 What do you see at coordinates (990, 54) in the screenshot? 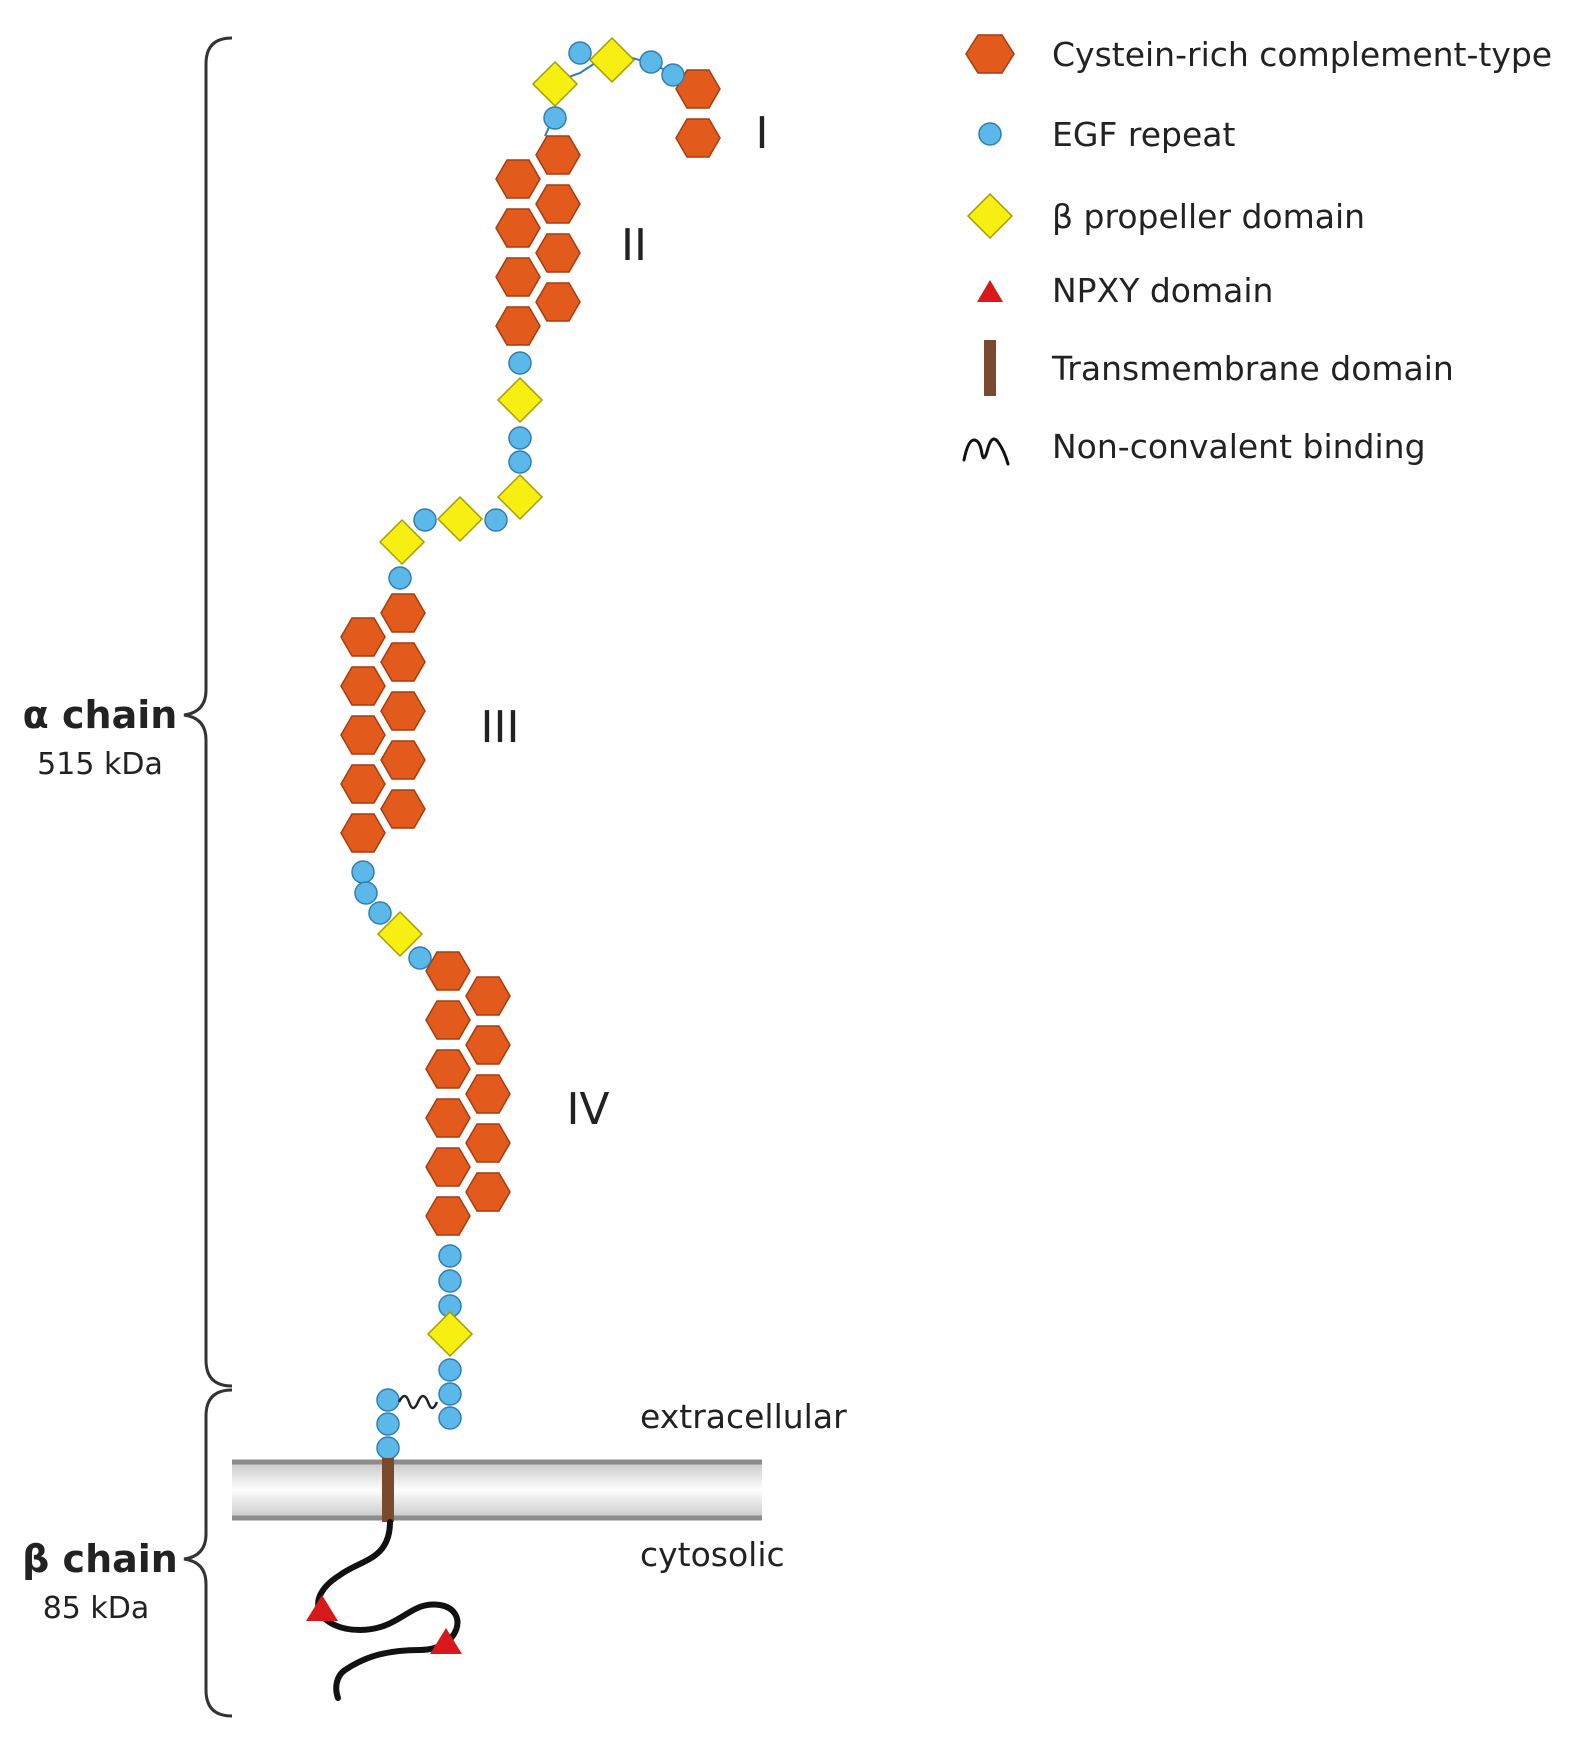
I see `hexagon-icon` at bounding box center [990, 54].